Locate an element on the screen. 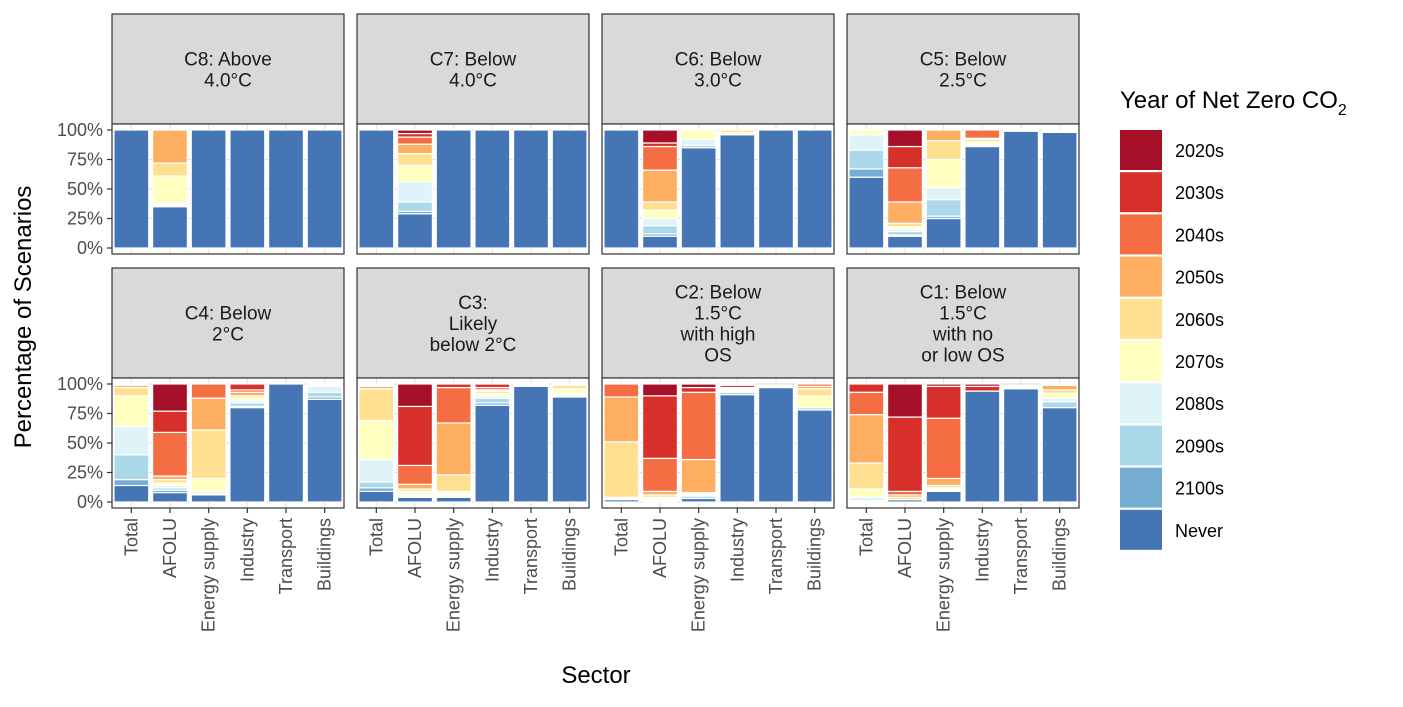 This screenshot has height=707, width=1403. y-tick-label: 25% is located at coordinates (85, 219).